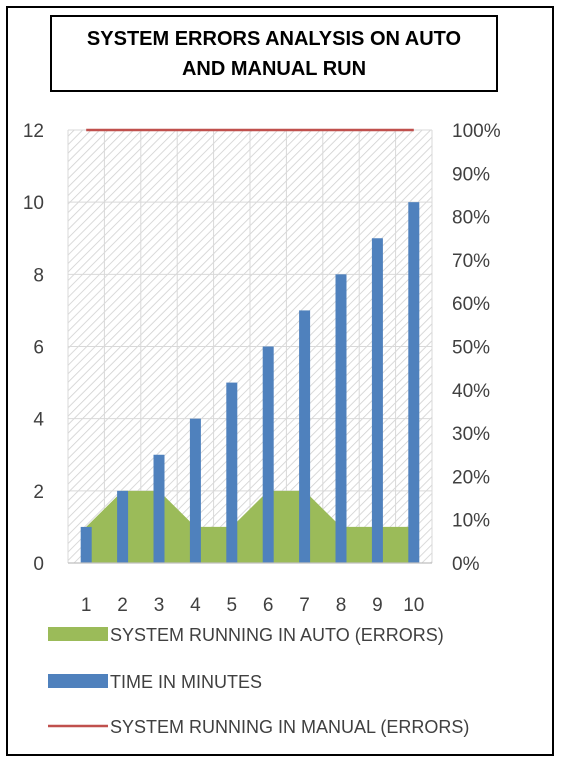  I want to click on x-tick-label: 10, so click(413, 605).